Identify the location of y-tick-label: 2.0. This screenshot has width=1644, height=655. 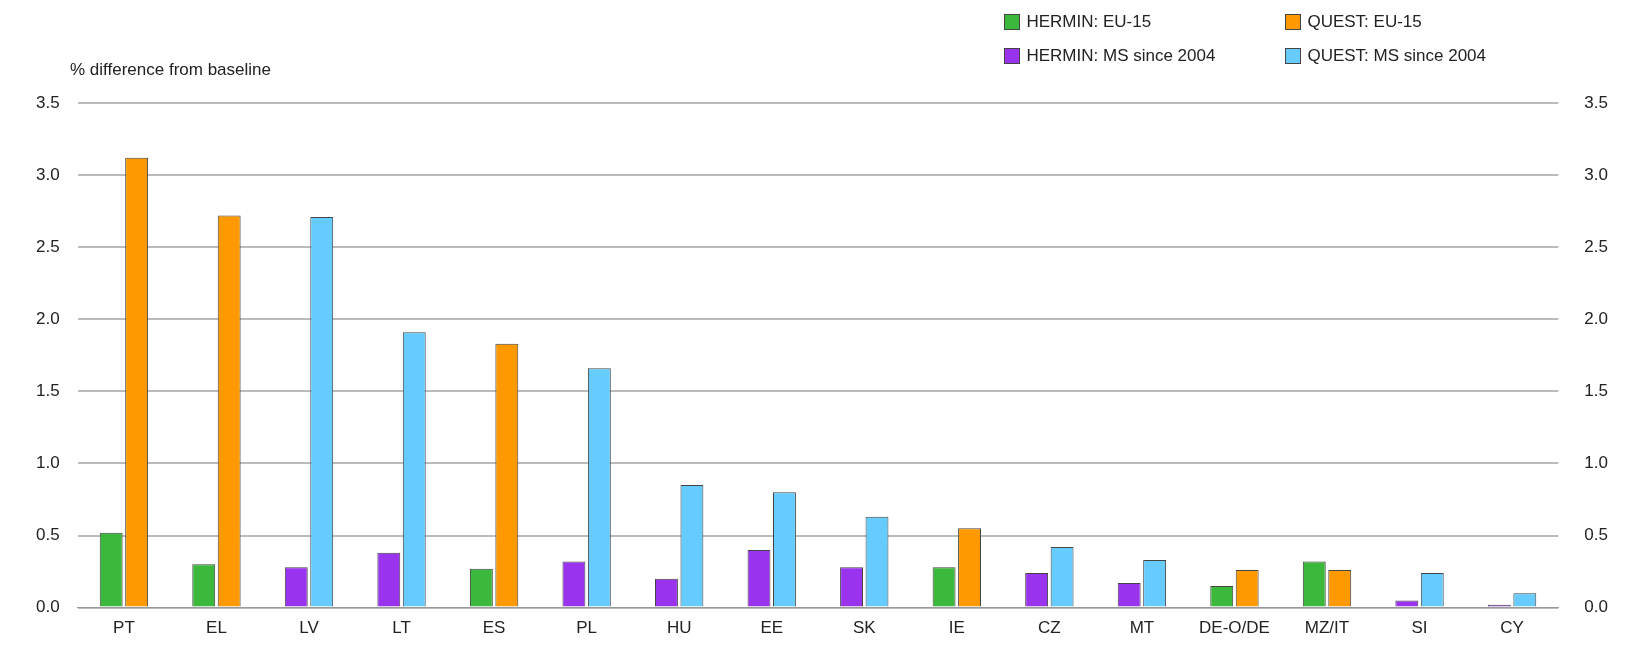
(47, 318).